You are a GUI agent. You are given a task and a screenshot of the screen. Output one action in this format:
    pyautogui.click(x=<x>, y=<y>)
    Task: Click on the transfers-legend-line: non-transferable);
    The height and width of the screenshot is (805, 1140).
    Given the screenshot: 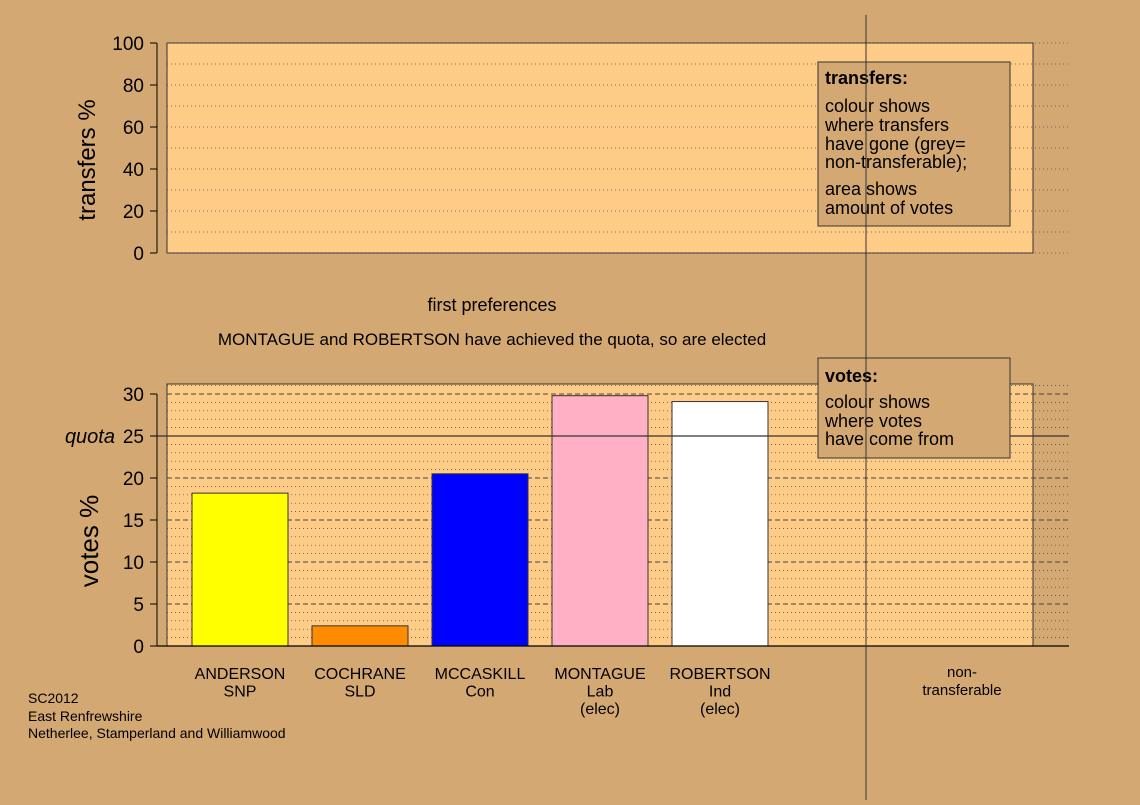 What is the action you would take?
    pyautogui.click(x=896, y=162)
    